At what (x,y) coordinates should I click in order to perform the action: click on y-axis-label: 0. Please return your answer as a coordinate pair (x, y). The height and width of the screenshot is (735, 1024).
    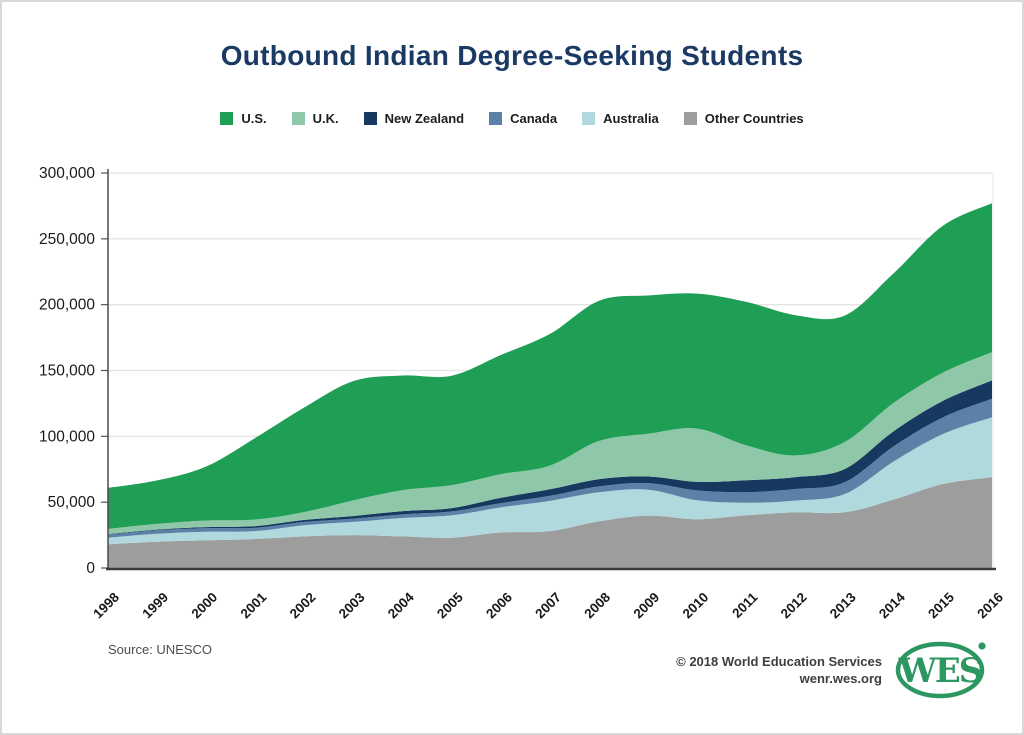
    Looking at the image, I should click on (90, 568).